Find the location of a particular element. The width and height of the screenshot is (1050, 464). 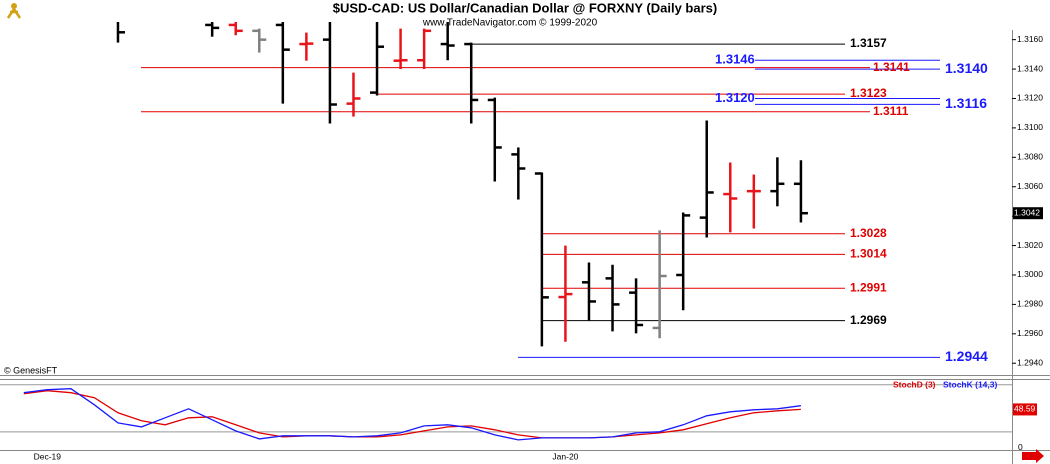

stoch-plot is located at coordinates (506, 412).